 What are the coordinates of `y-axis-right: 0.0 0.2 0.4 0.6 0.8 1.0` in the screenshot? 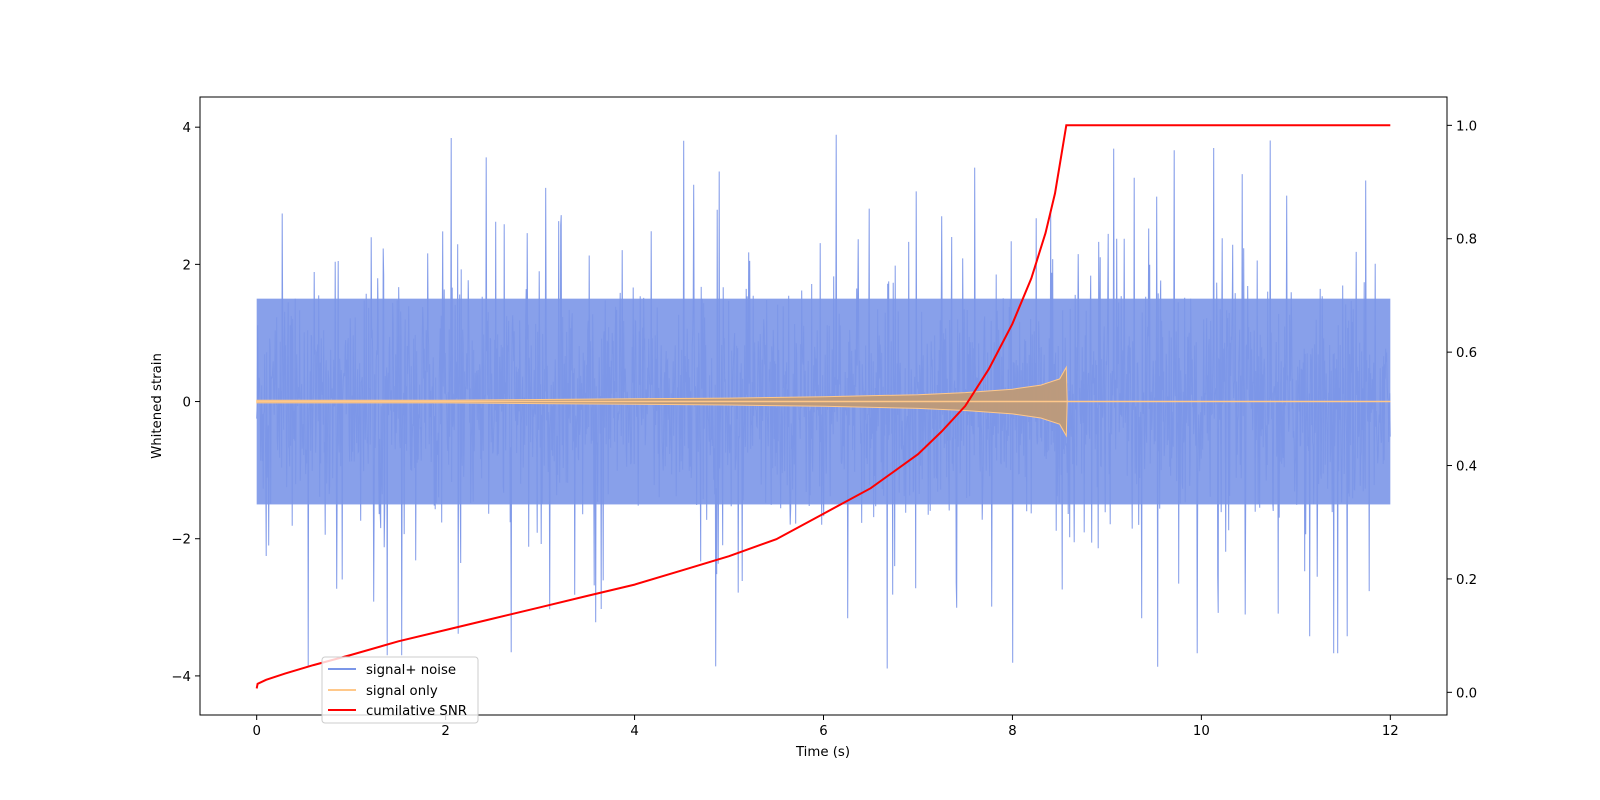 It's located at (1462, 410).